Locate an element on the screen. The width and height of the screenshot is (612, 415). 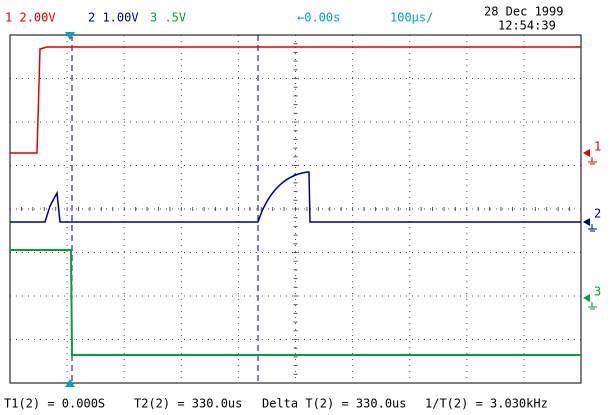
channel-3-scale: 3 .5V is located at coordinates (168, 18).